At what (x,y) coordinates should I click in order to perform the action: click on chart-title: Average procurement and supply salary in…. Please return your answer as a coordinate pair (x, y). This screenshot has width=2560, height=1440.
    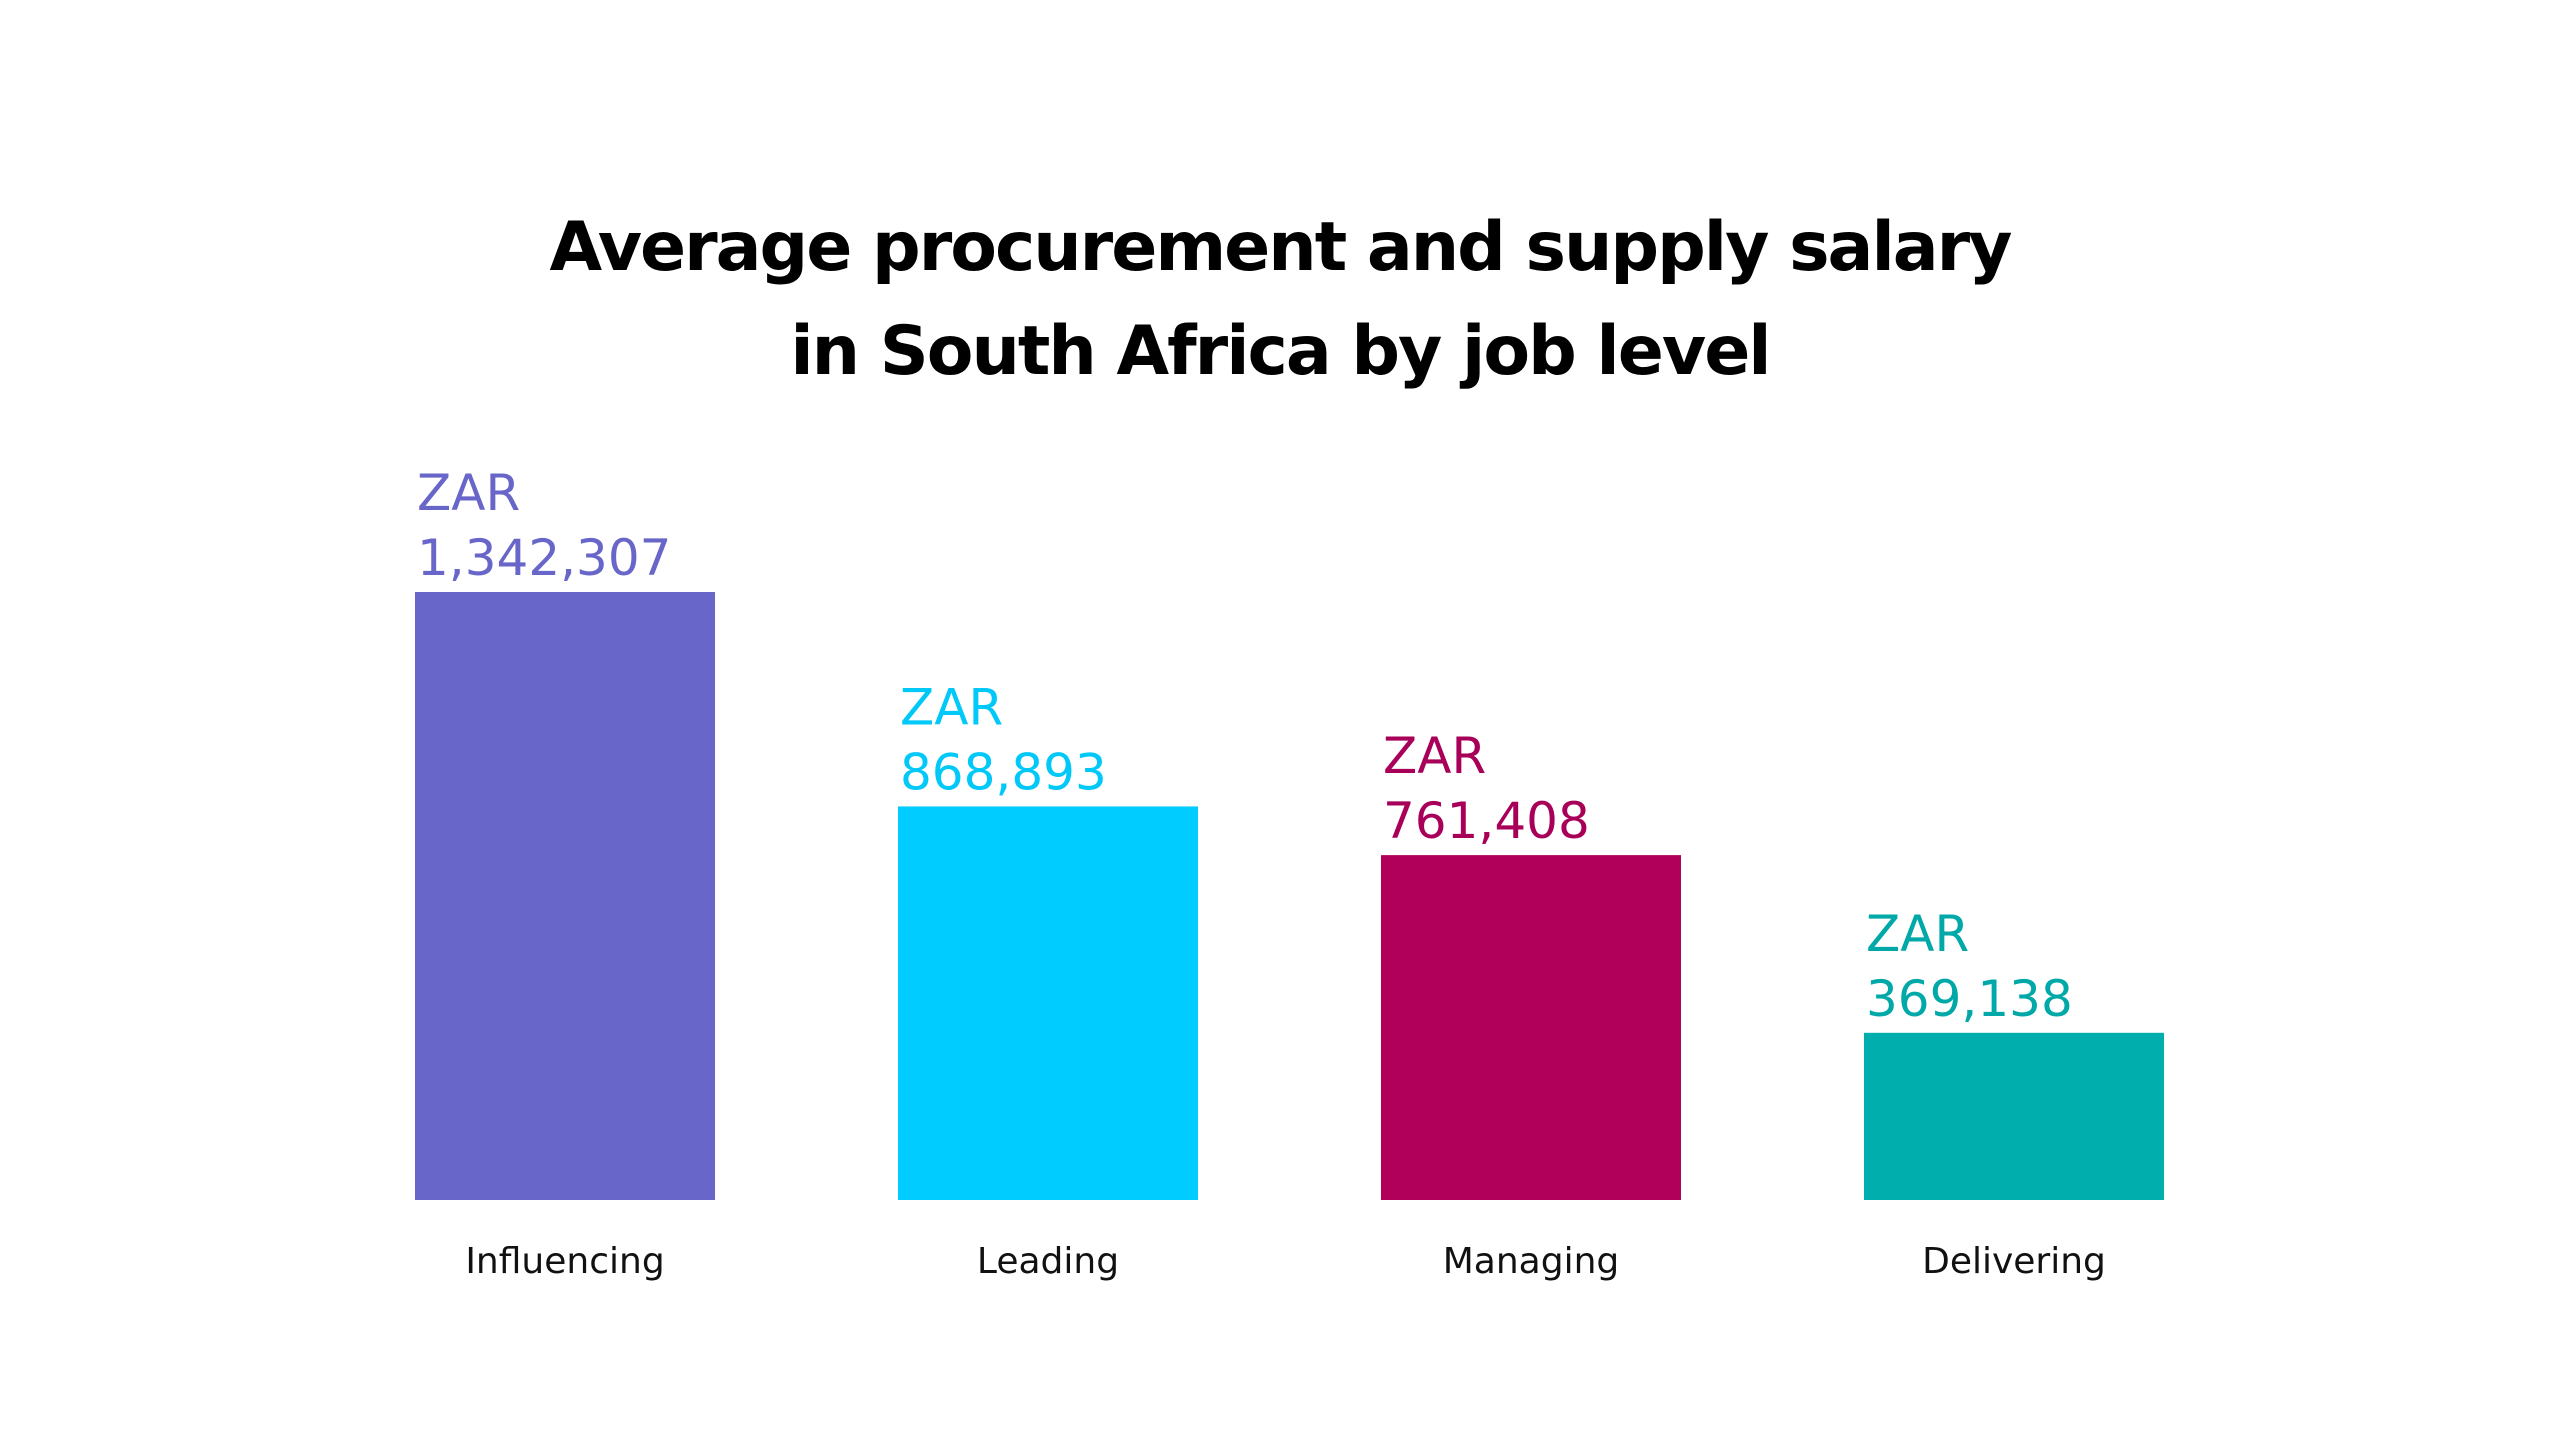
    Looking at the image, I should click on (1280, 300).